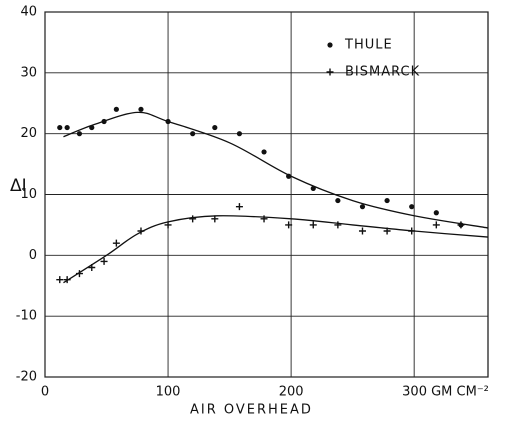  Describe the element at coordinates (168, 392) in the screenshot. I see `x-tick-label: 100` at that location.